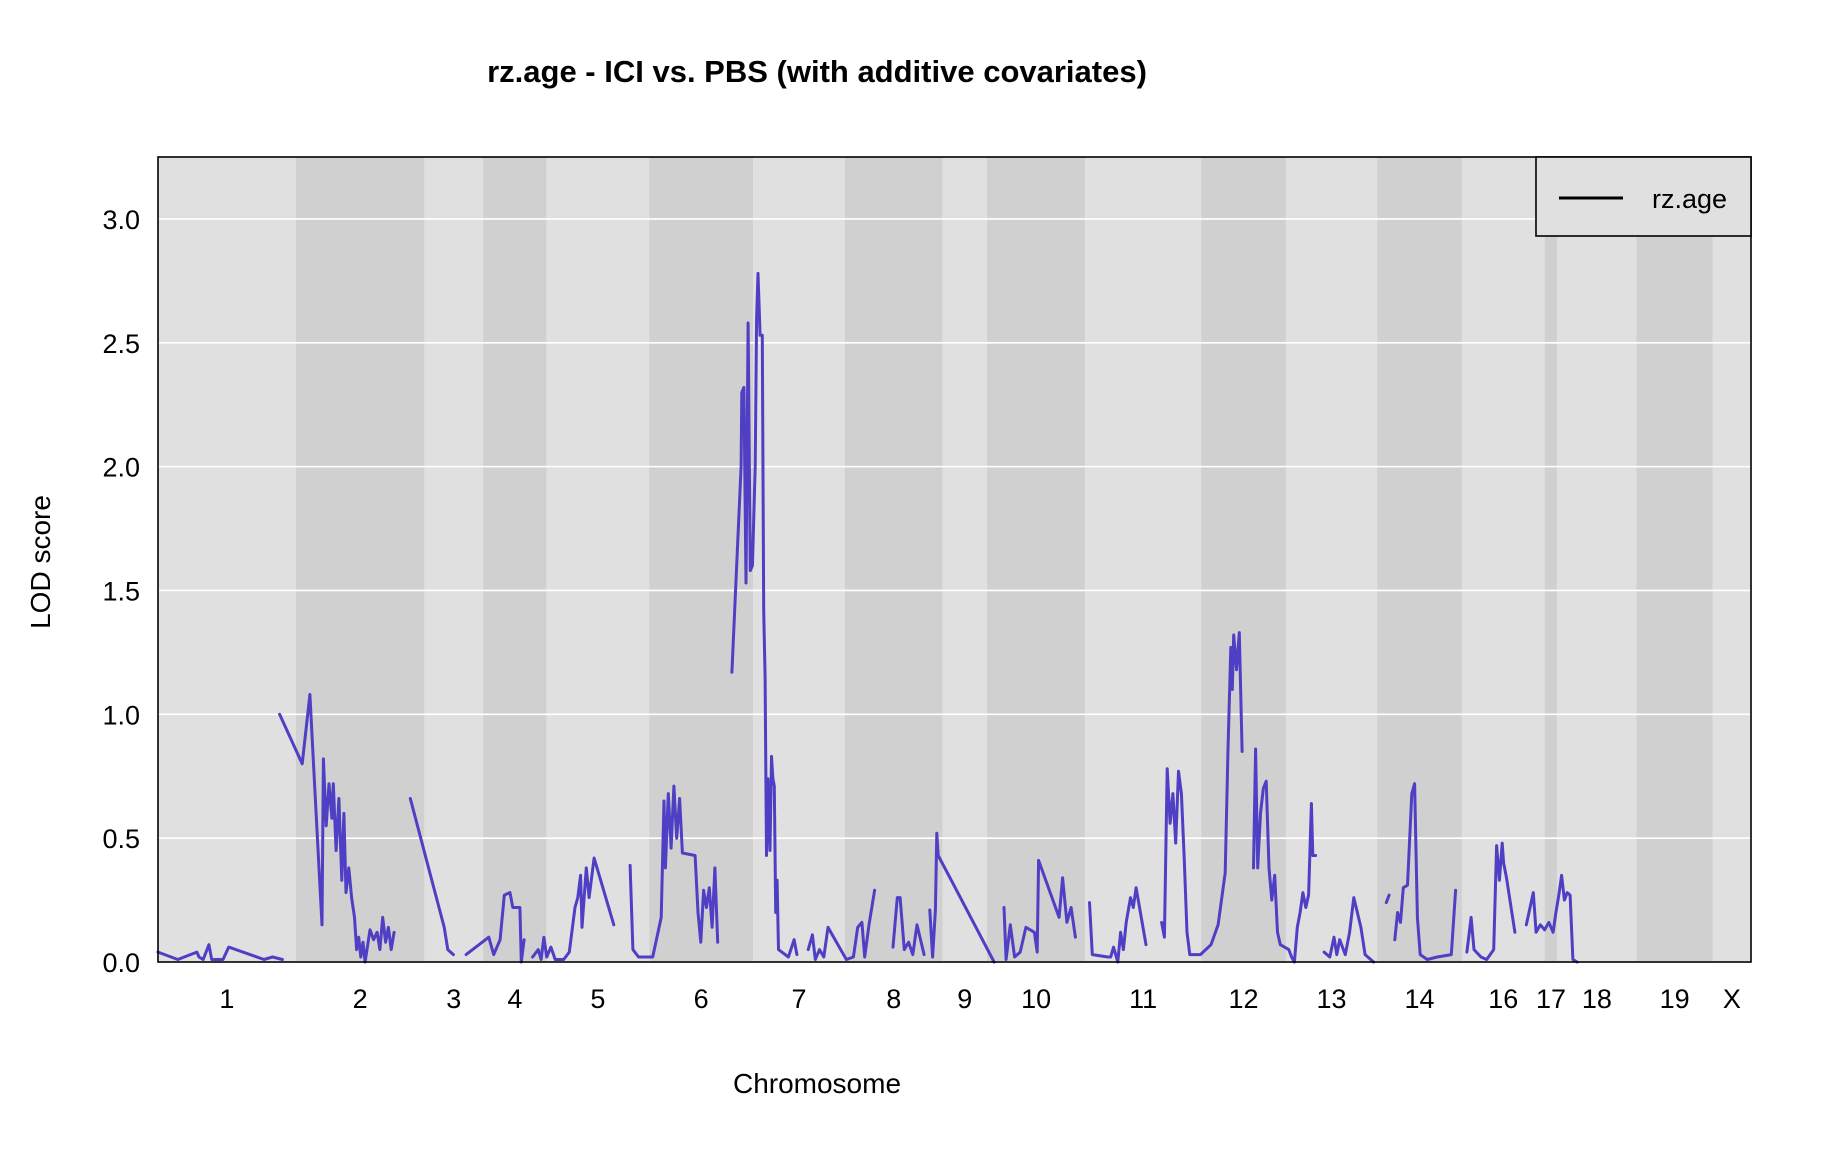  What do you see at coordinates (1675, 999) in the screenshot?
I see `x-tick-label: 19` at bounding box center [1675, 999].